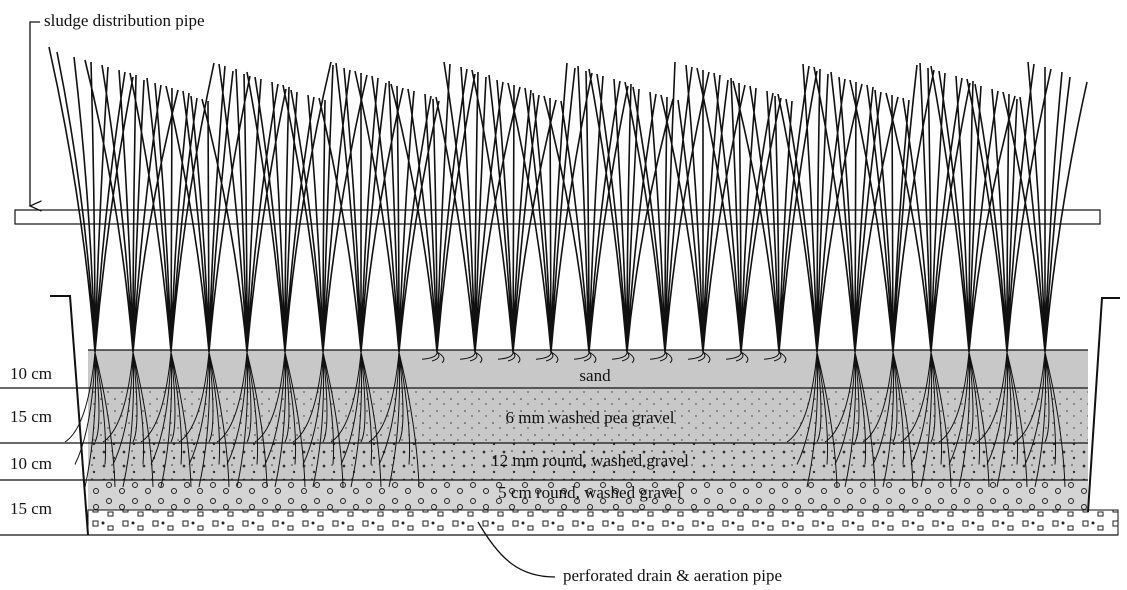  I want to click on round-gravel-layer, so click(588, 461).